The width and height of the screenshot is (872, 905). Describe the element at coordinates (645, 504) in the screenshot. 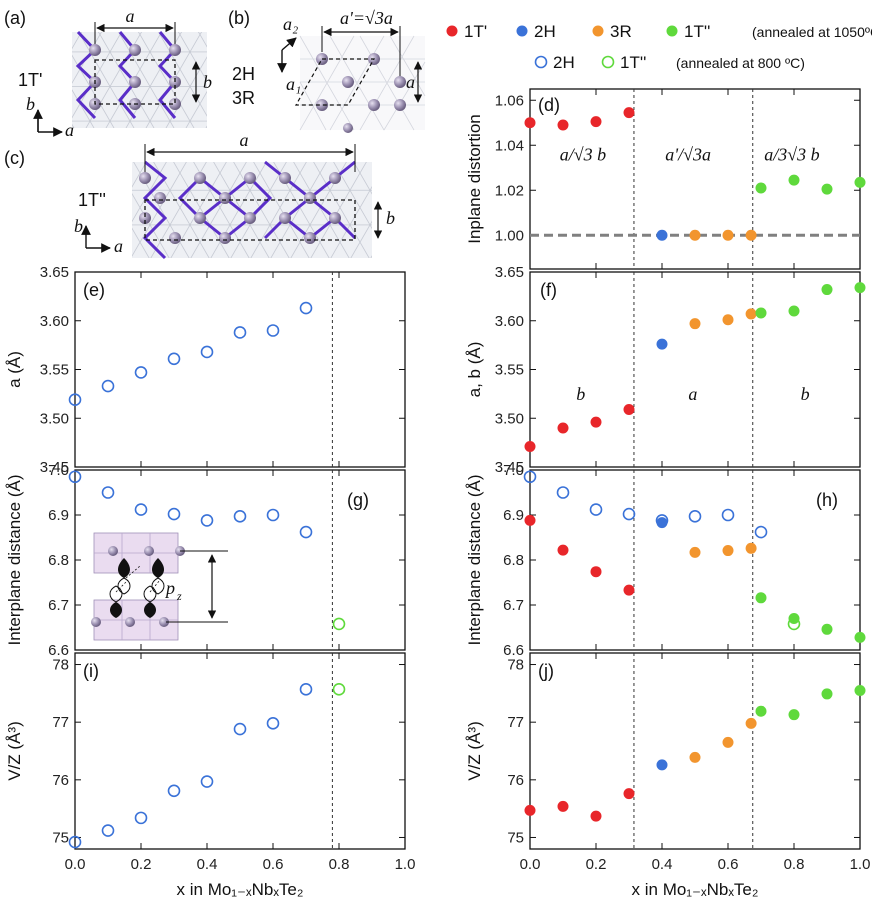

I see `series-2h-800-c-` at that location.